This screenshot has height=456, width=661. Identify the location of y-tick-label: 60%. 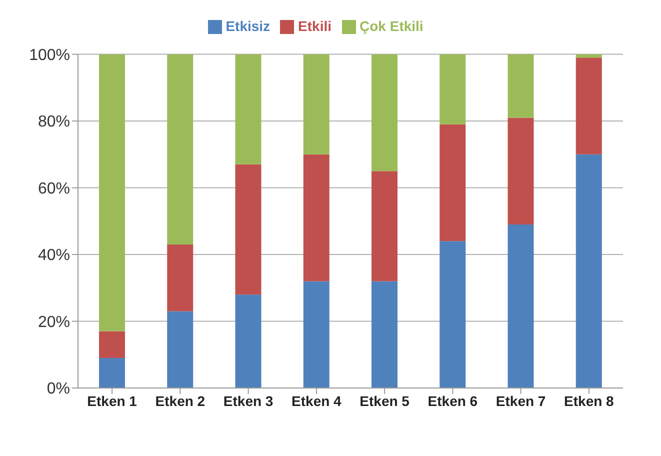
(54, 189).